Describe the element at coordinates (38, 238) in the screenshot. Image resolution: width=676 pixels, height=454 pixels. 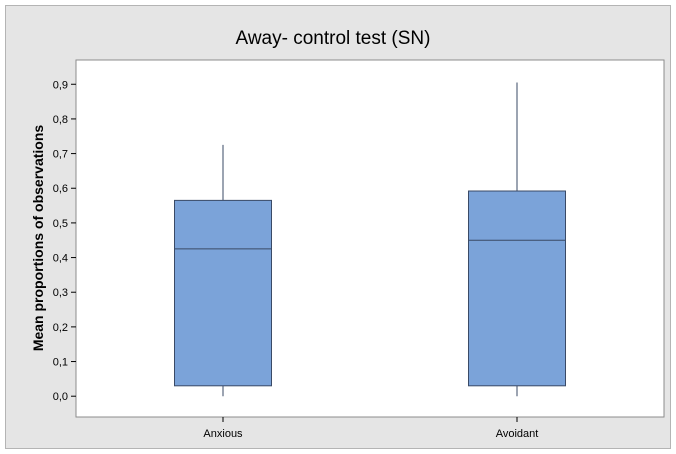
I see `y-axis-label: Mean proportions of observations` at that location.